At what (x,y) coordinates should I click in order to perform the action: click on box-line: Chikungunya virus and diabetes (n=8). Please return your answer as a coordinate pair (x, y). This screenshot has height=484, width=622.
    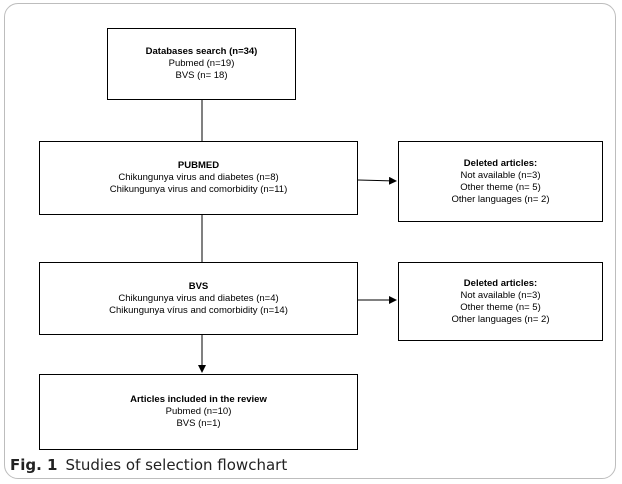
    Looking at the image, I should click on (198, 177).